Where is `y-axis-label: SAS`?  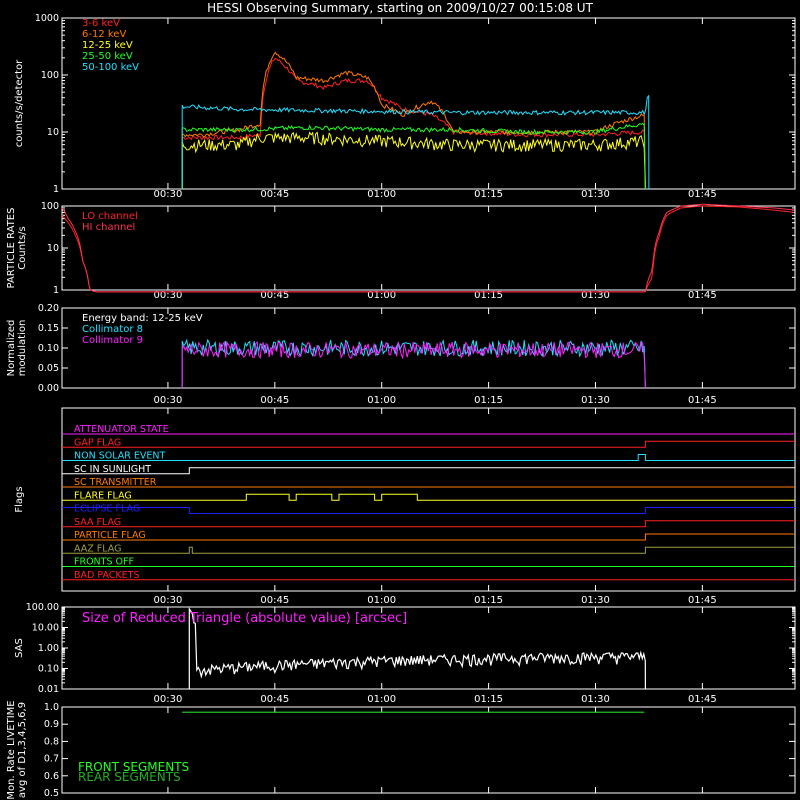
y-axis-label: SAS is located at coordinates (19, 648).